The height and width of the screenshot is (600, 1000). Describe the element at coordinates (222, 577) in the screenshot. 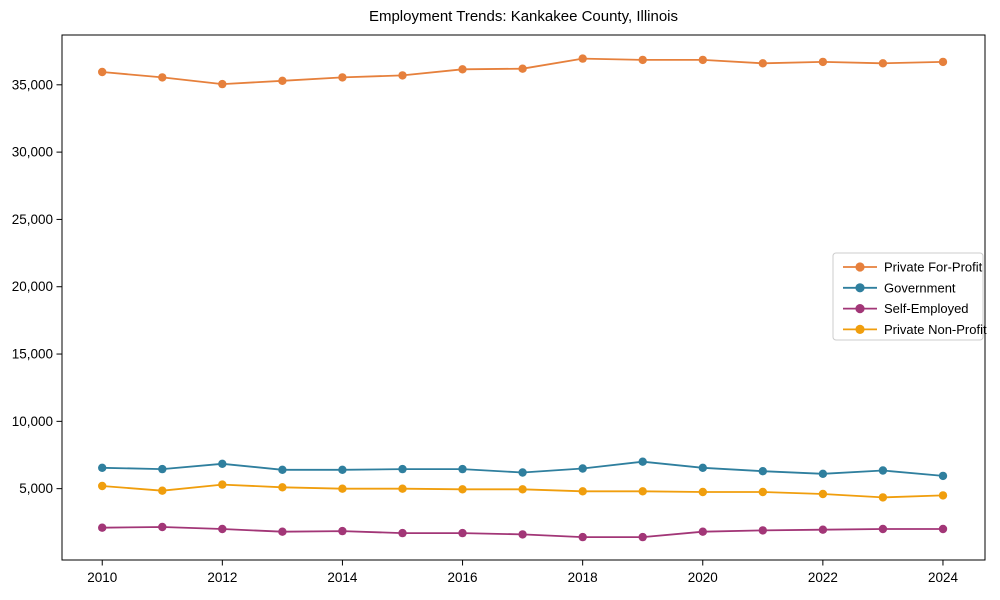

I see `x-tick-label: 2012` at that location.